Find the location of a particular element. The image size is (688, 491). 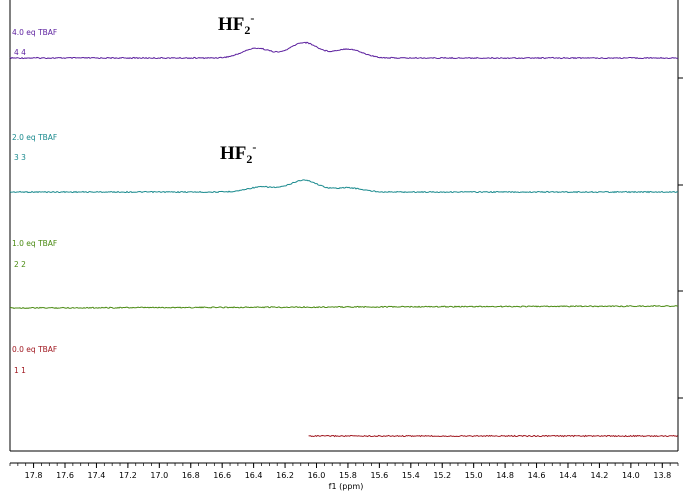

x-tick-label: 14.6 is located at coordinates (537, 475).